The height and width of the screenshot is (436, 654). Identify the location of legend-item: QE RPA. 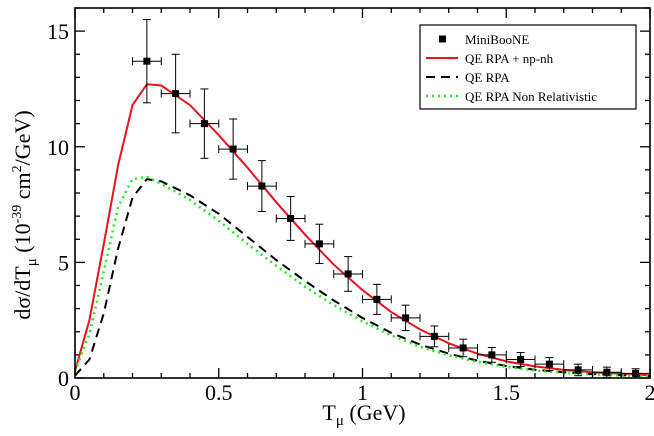
(468, 77).